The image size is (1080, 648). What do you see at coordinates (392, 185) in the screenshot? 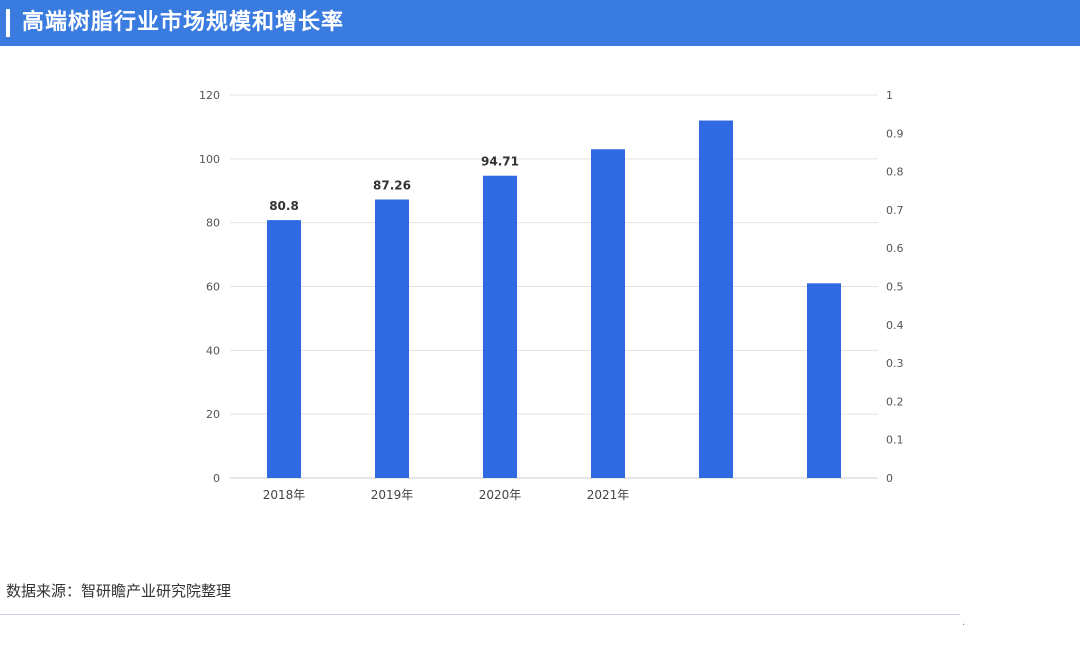
I see `data-label: 87.26` at bounding box center [392, 185].